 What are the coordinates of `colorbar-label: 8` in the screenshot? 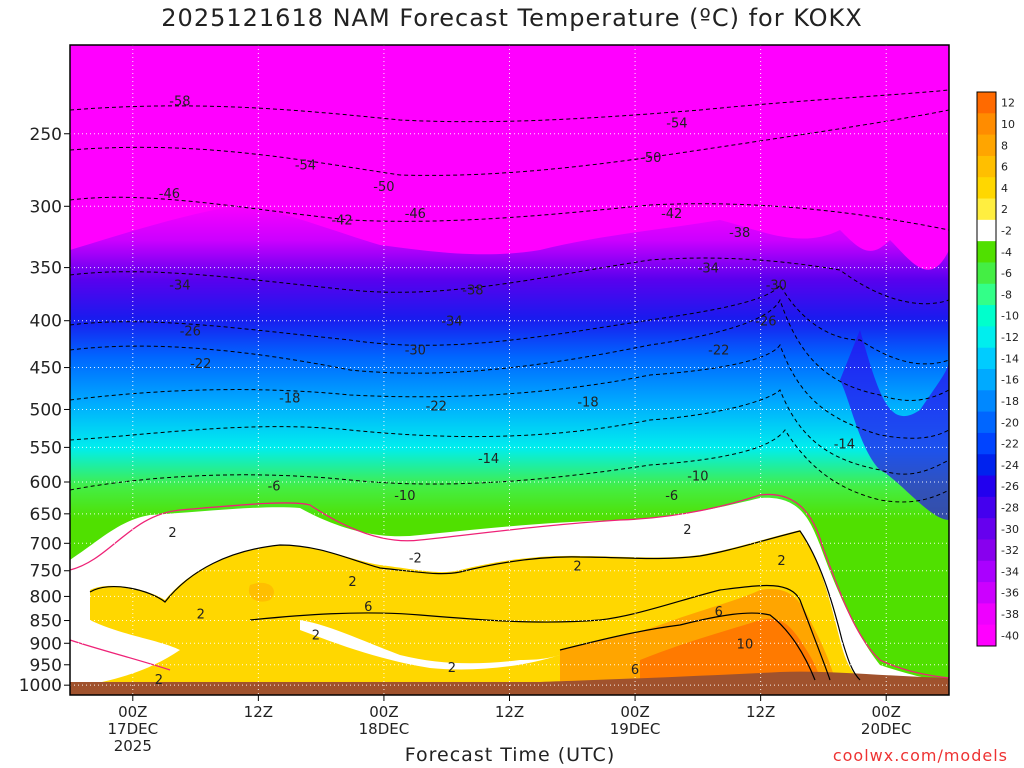 It's located at (1004, 145).